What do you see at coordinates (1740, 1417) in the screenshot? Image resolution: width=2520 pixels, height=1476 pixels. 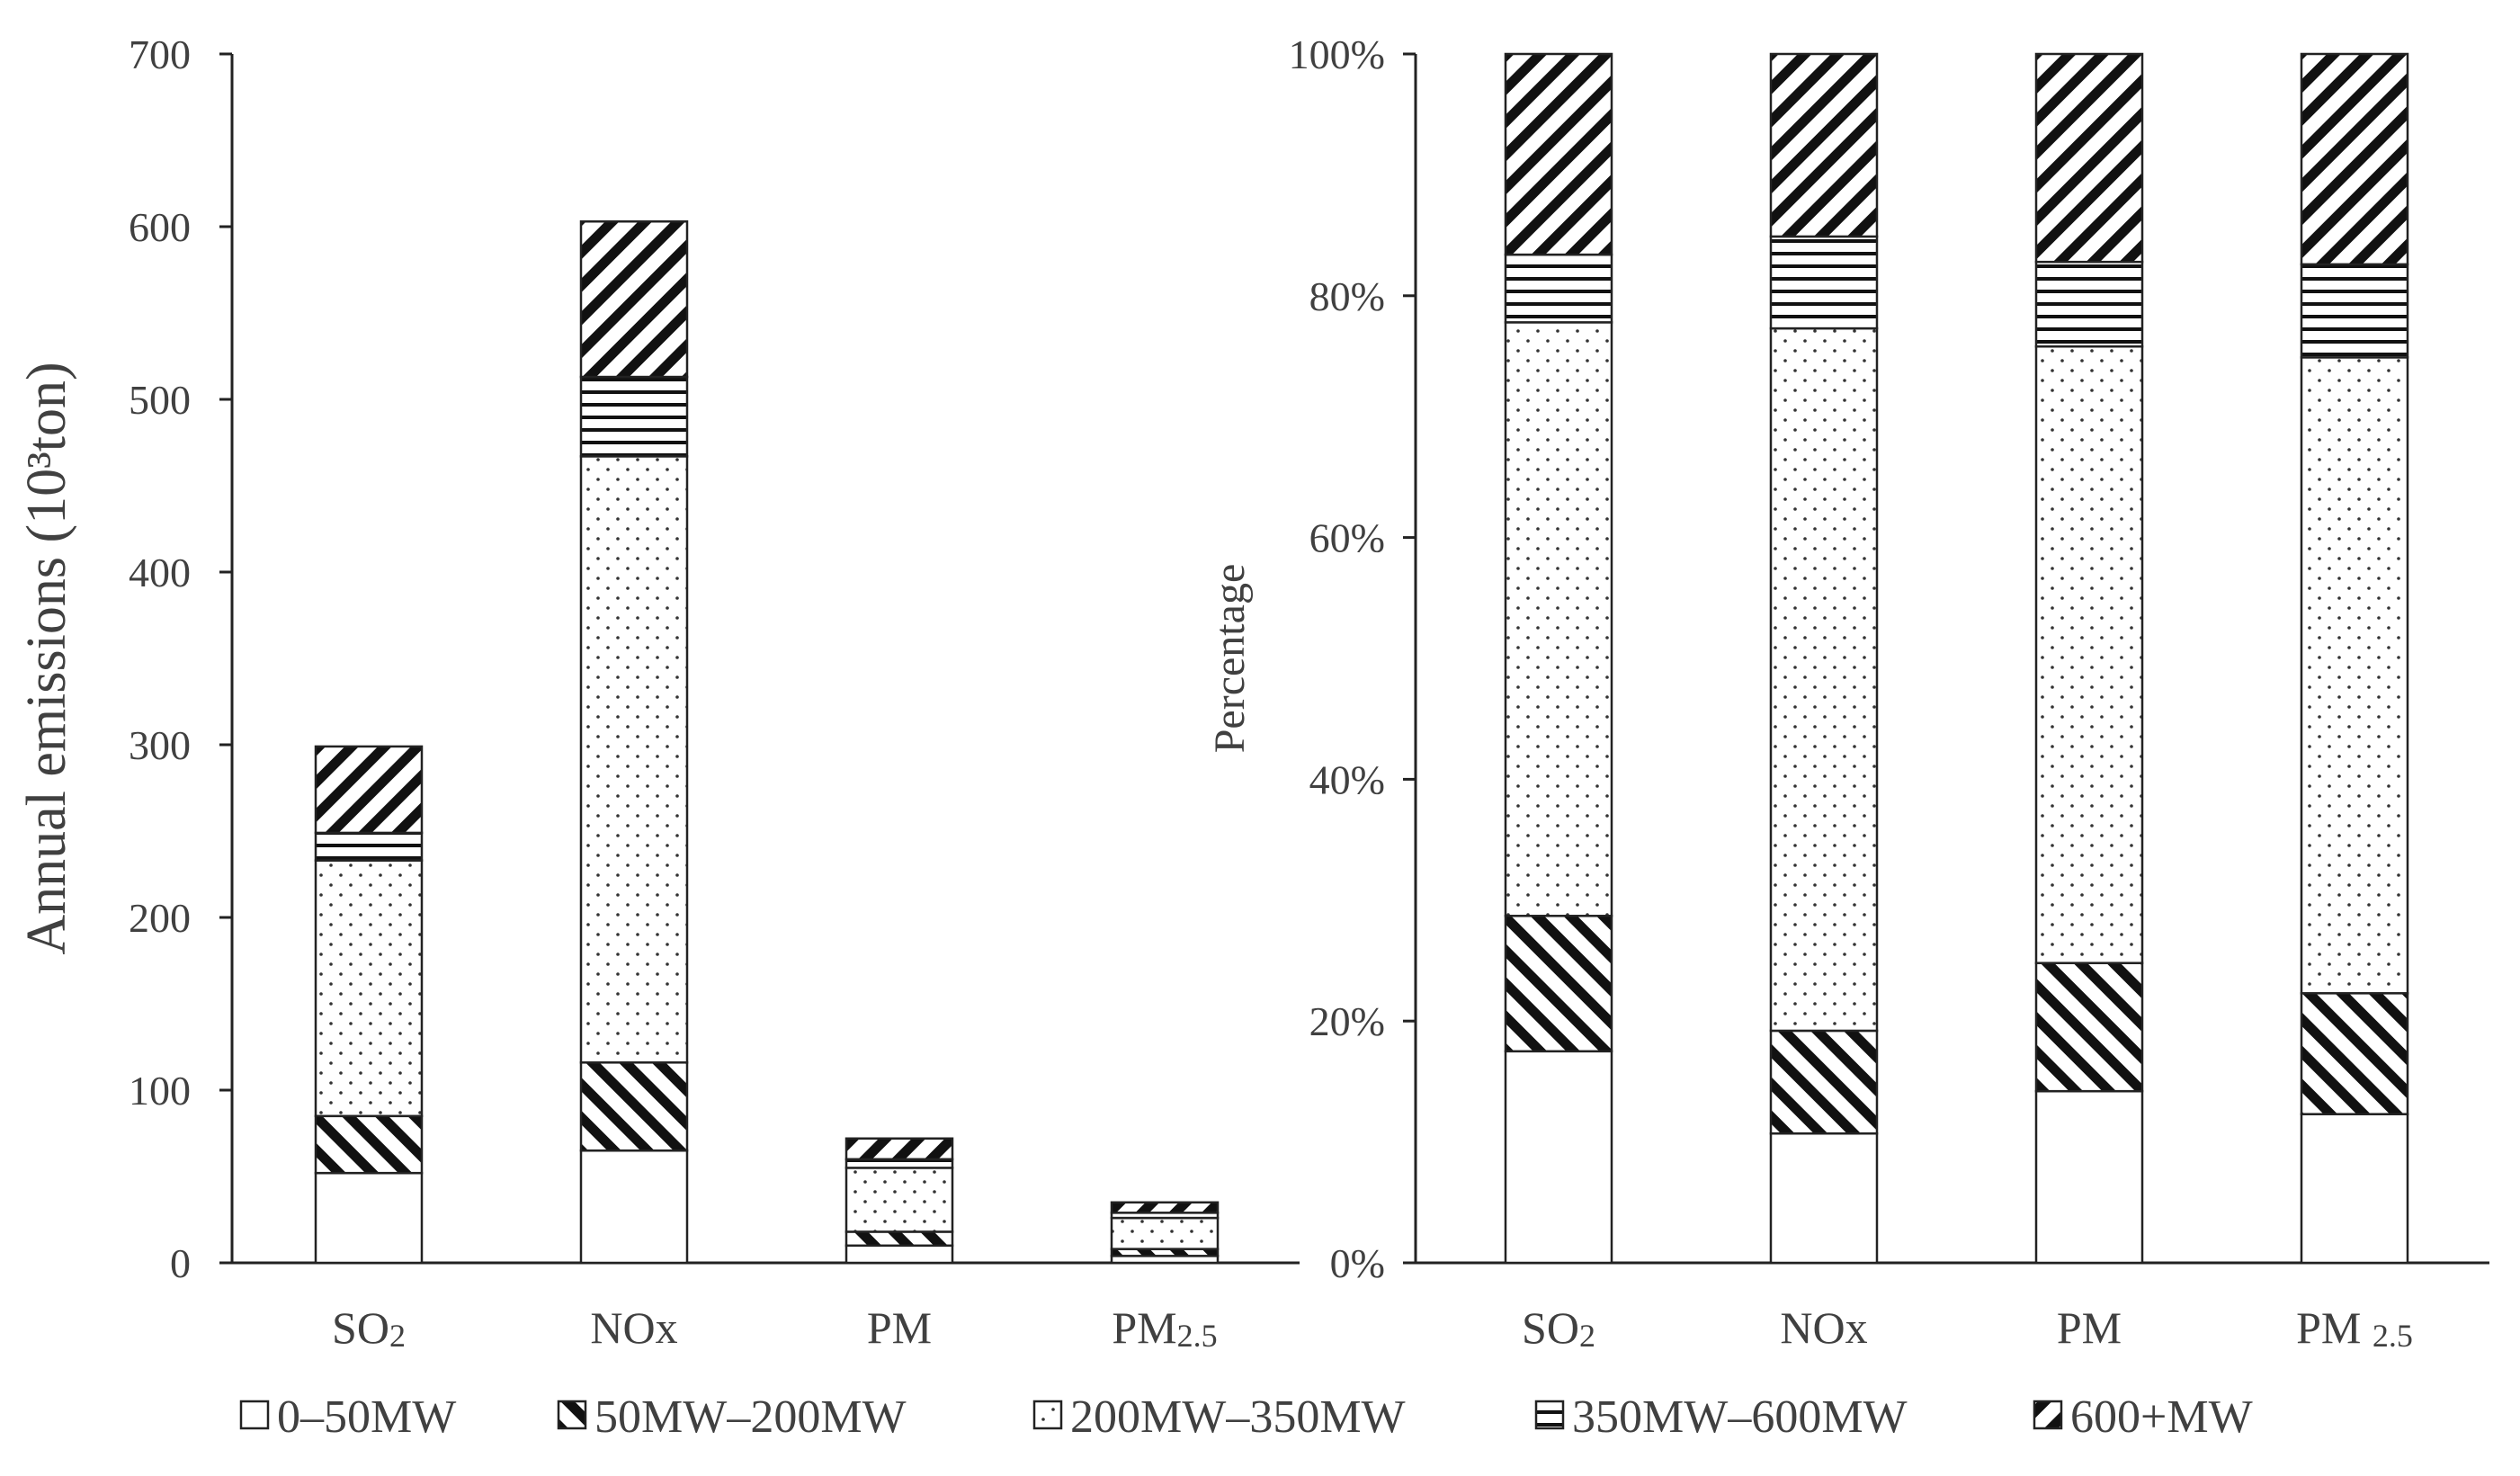 I see `legend-label: 350MW–600MW` at bounding box center [1740, 1417].